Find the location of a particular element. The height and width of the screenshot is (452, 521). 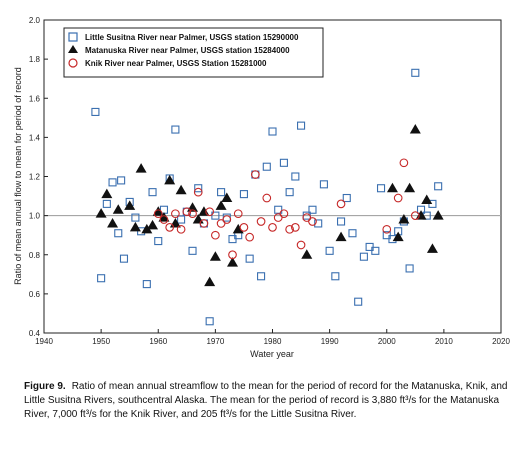

x-tick-label: 2020 is located at coordinates (501, 341).